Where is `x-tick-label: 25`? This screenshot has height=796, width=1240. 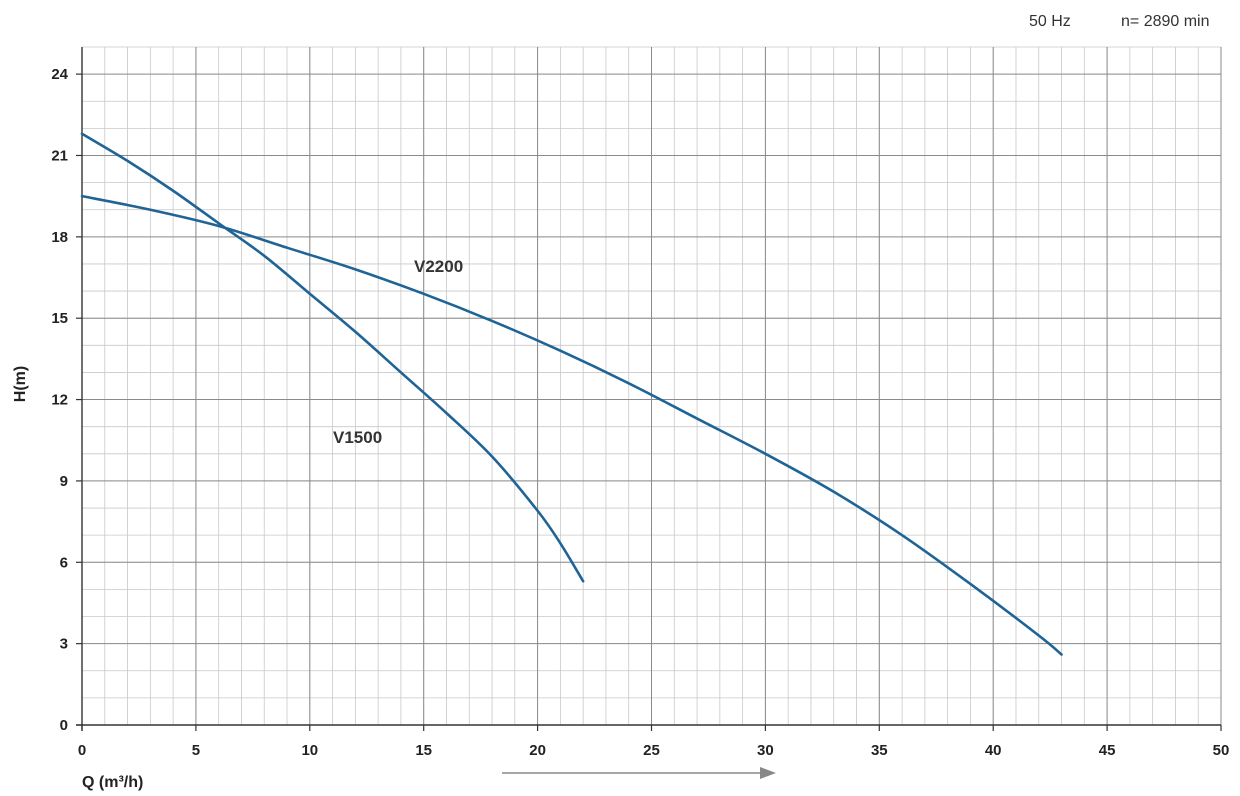
x-tick-label: 25 is located at coordinates (651, 750).